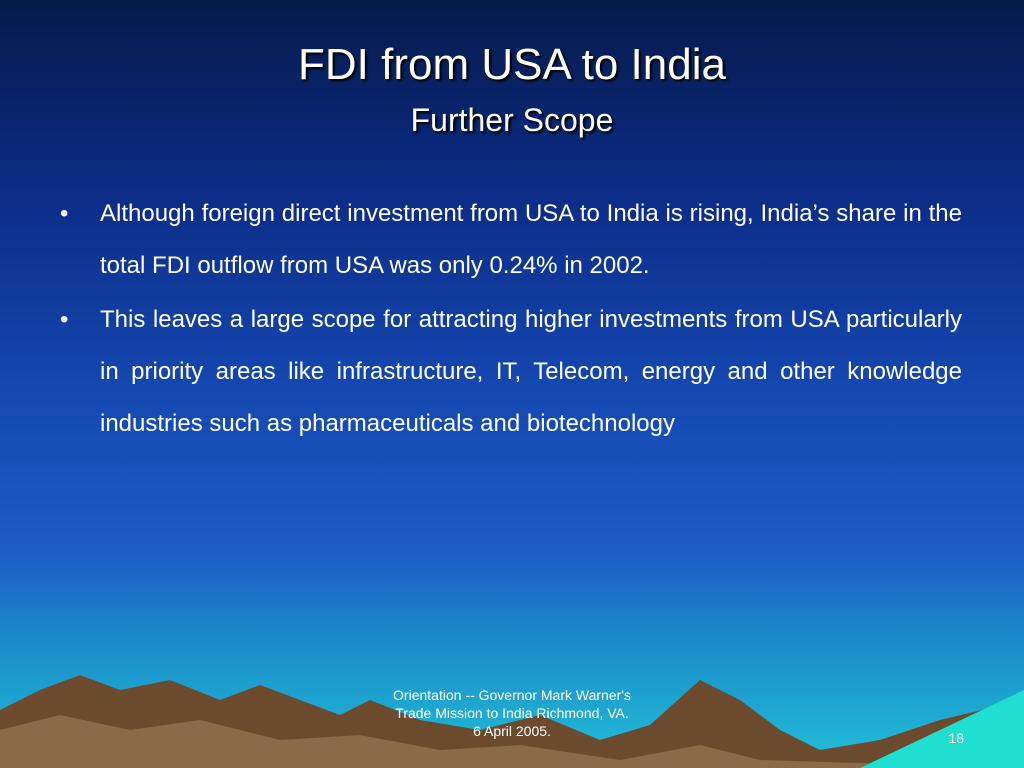  What do you see at coordinates (512, 695) in the screenshot?
I see `footer-line: Orientation -- Governor Mark Warner's` at bounding box center [512, 695].